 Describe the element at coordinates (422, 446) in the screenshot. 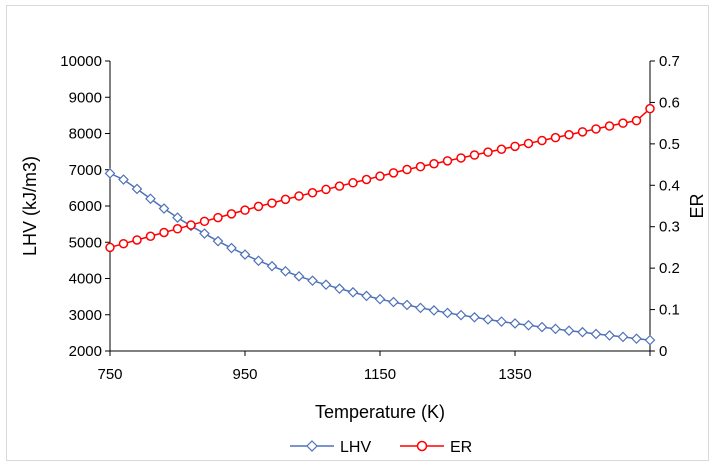

I see `legend-marker-er` at that location.